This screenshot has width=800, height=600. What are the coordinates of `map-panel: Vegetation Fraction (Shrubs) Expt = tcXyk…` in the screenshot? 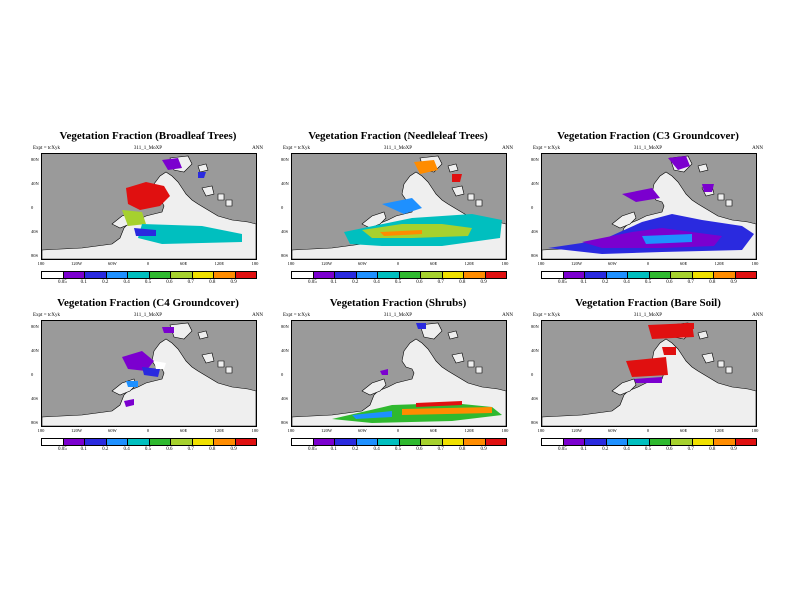 It's located at (397, 382).